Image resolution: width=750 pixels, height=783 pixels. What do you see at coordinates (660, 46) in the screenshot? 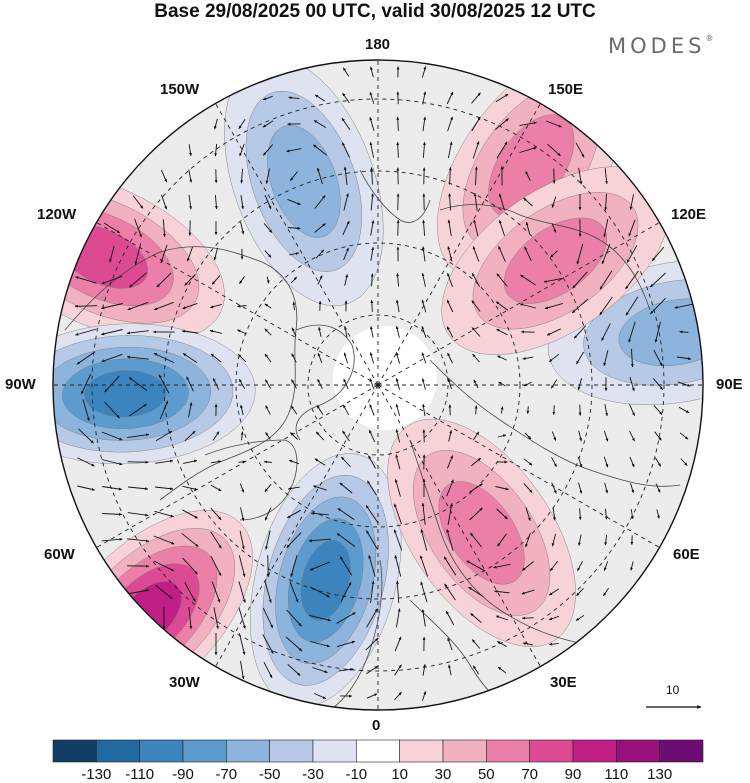
I see `brand-logo: MODES®` at bounding box center [660, 46].